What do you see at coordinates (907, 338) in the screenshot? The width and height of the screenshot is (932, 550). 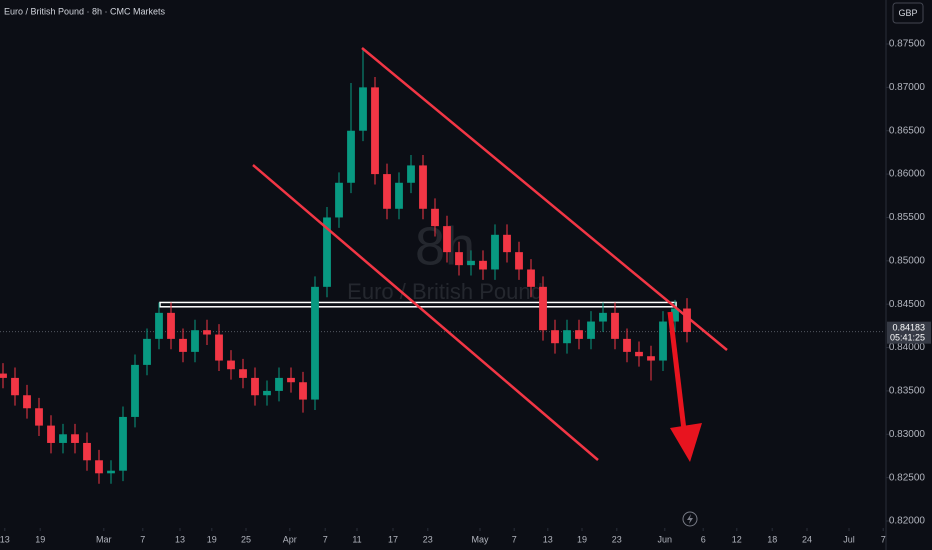 I see `countdown-label: 05:41:25` at bounding box center [907, 338].